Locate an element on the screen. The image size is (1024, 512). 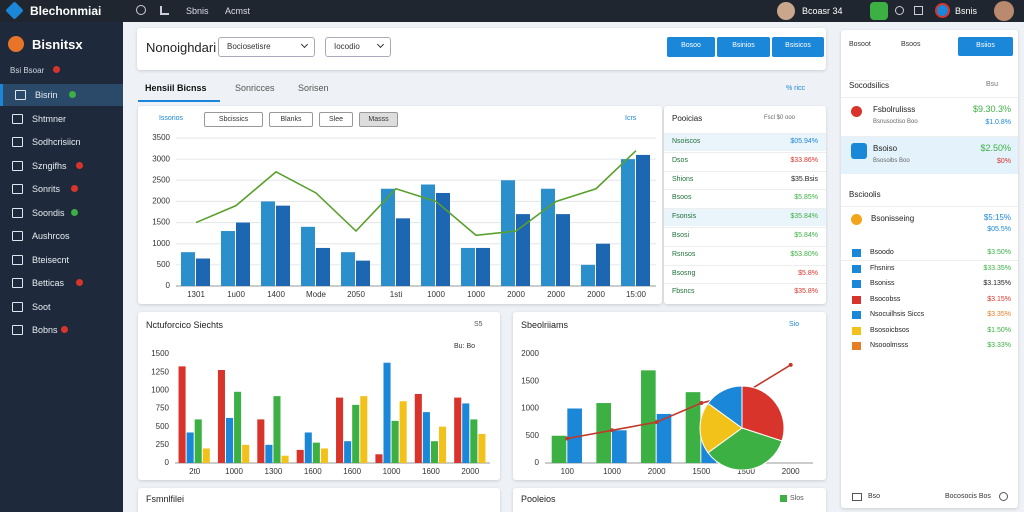
tab-right: % ricc is located at coordinates (796, 88).